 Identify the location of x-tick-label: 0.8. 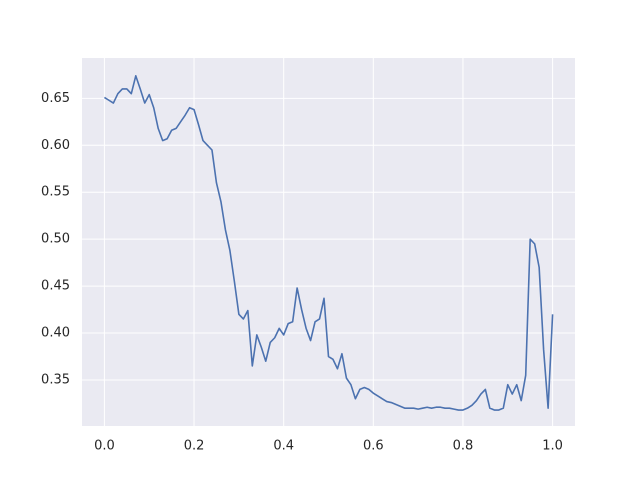
(463, 446).